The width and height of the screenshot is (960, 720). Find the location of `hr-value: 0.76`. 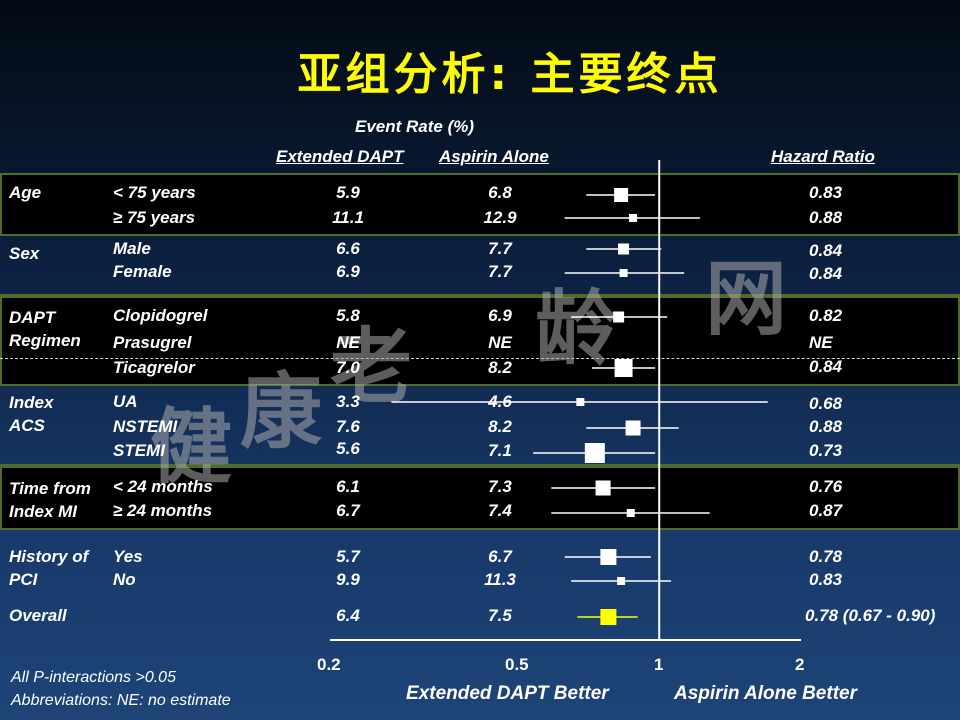

hr-value: 0.76 is located at coordinates (826, 486).